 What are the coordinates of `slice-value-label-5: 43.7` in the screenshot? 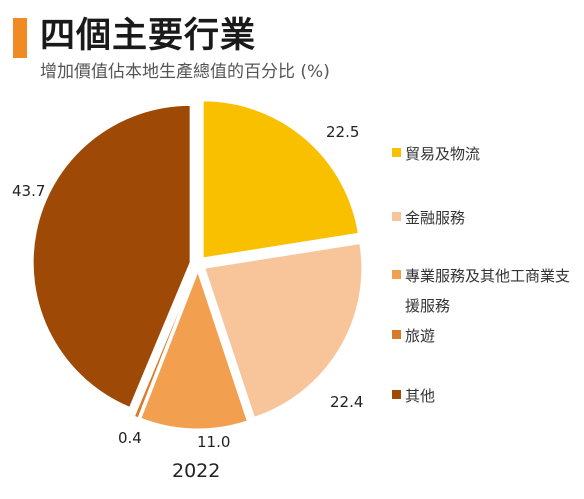 It's located at (28, 191).